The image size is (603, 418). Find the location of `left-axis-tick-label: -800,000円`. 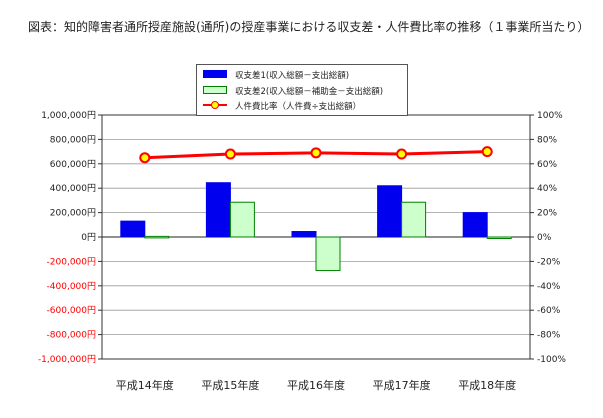

left-axis-tick-label: -800,000円 is located at coordinates (71, 335).